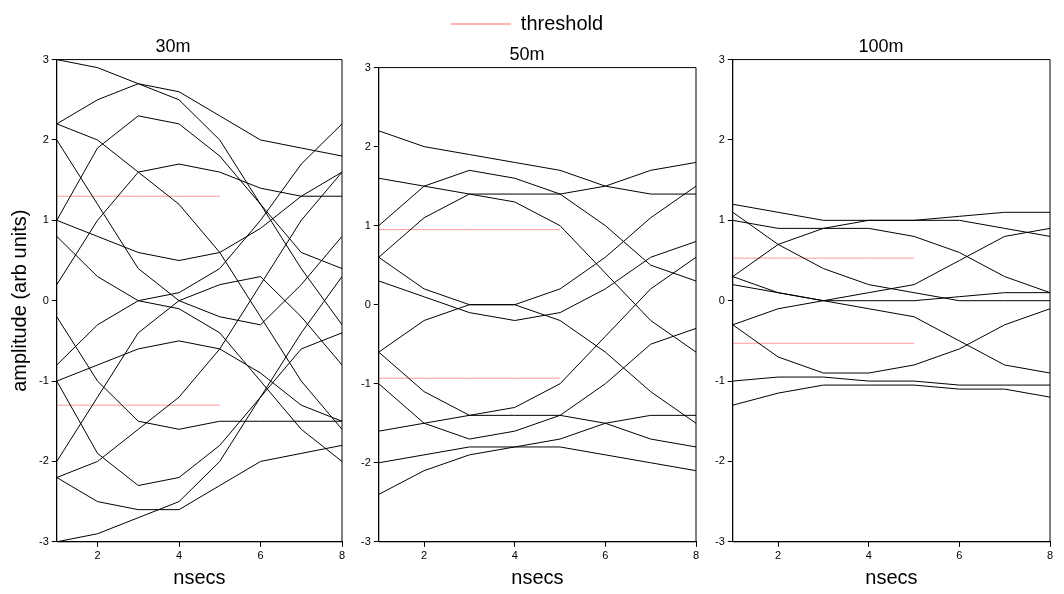  What do you see at coordinates (527, 53) in the screenshot?
I see `chart-title: 50m` at bounding box center [527, 53].